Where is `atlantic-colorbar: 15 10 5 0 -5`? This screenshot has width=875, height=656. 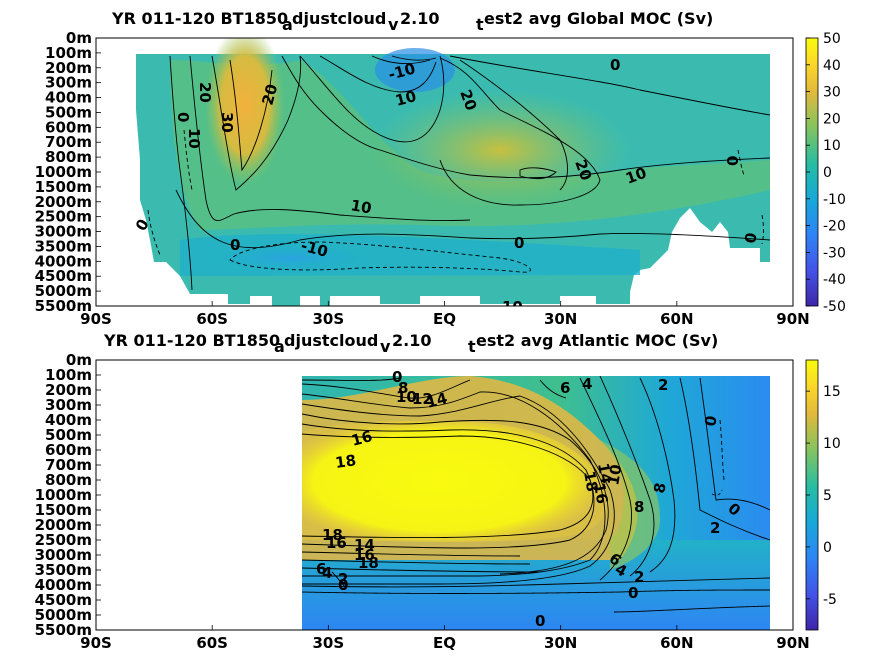 atlantic-colorbar: 15 10 5 0 -5 is located at coordinates (823, 495).